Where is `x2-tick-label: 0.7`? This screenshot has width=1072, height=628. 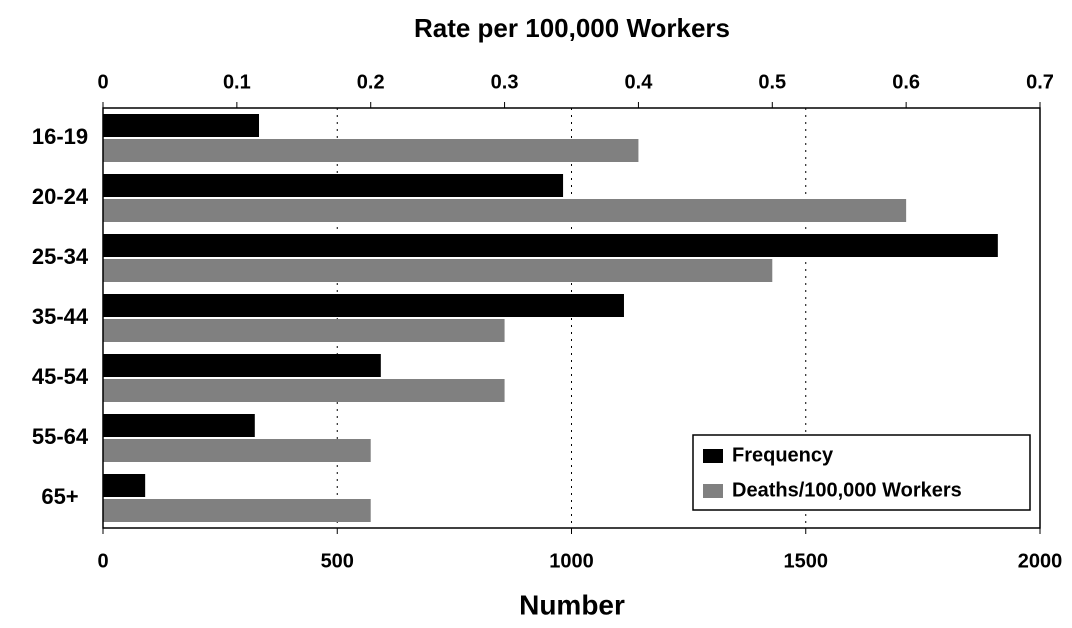
x2-tick-label: 0.7 is located at coordinates (1040, 82).